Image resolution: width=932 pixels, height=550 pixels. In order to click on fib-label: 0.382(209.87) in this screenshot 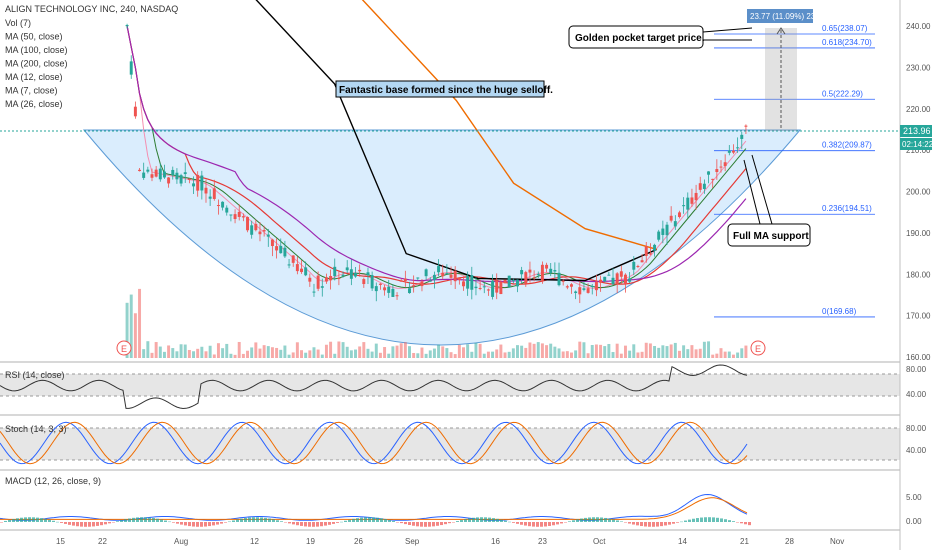, I will do `click(847, 145)`.